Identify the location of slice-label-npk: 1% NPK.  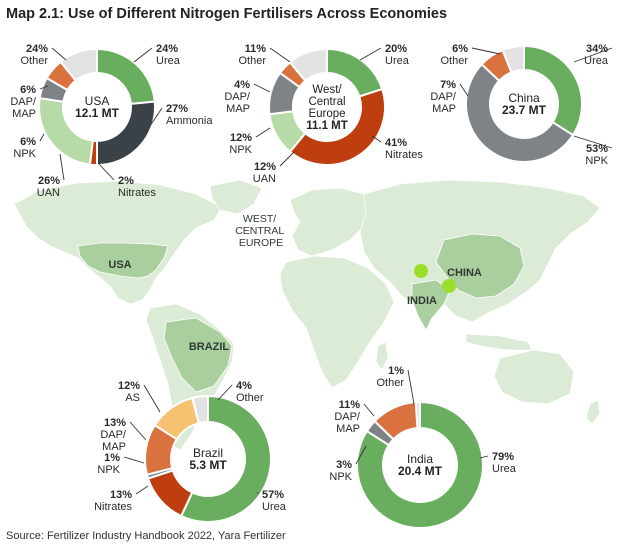
(108, 464).